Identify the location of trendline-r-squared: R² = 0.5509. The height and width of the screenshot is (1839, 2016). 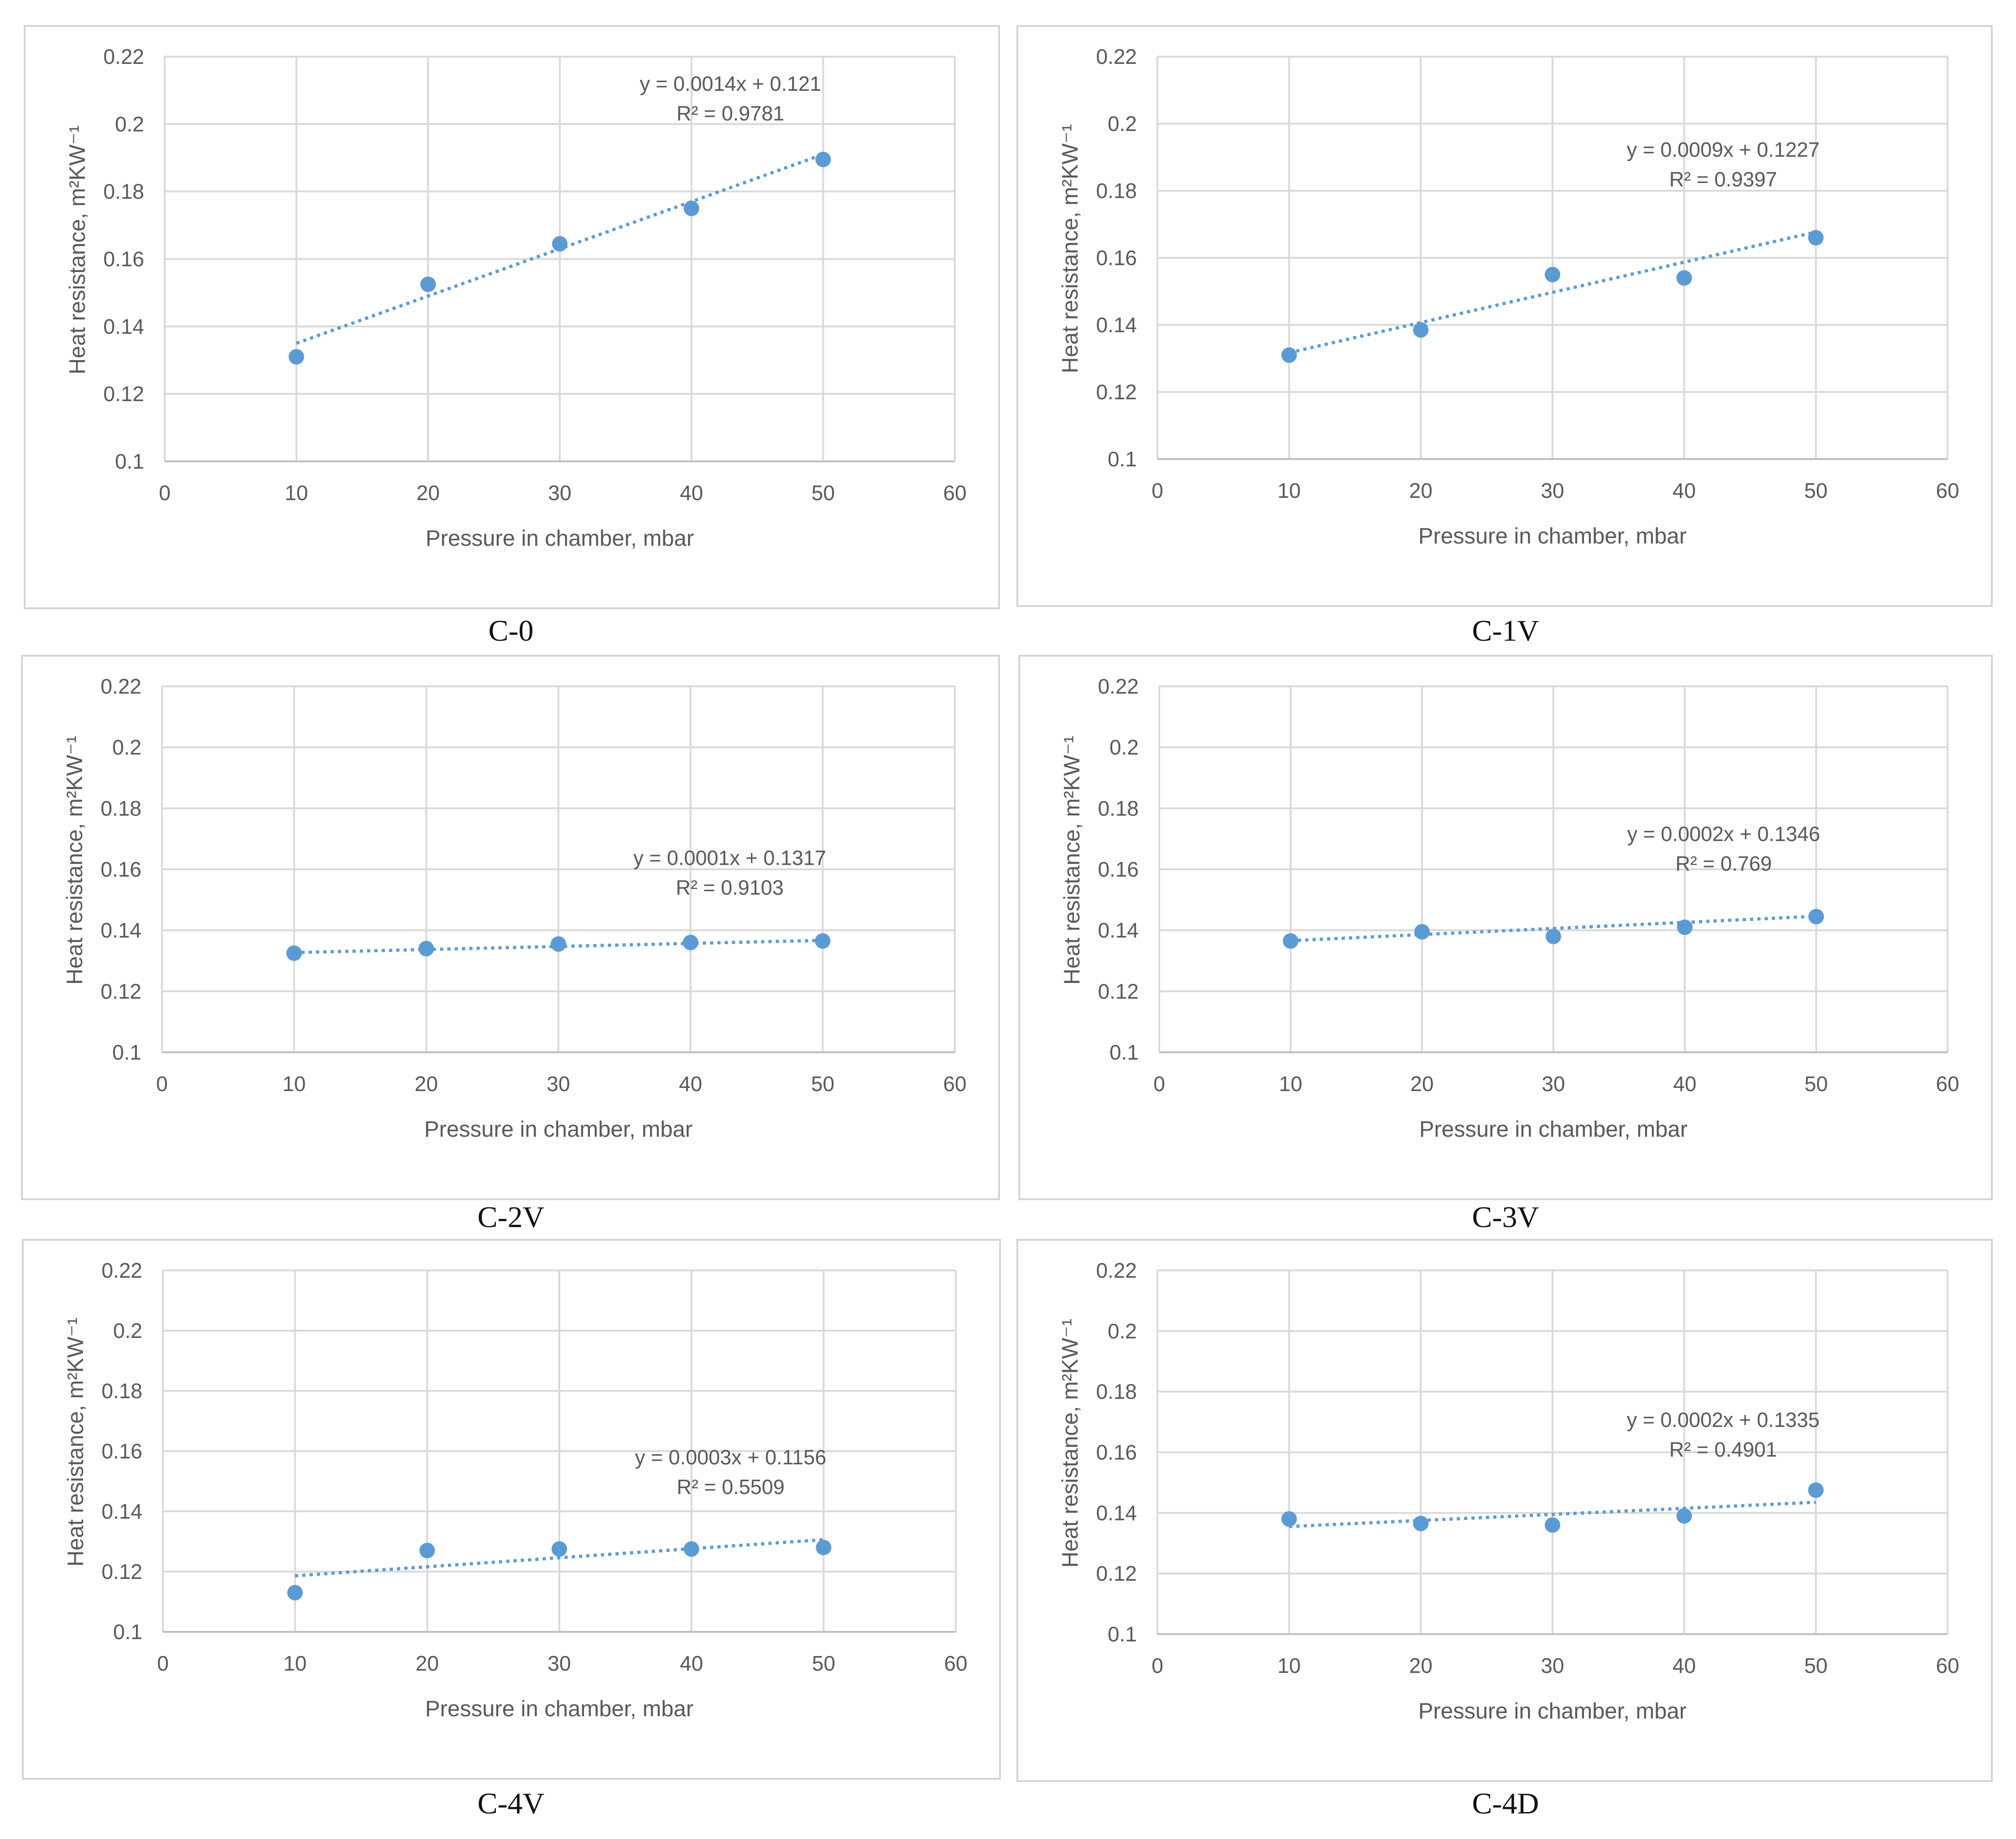
(730, 1487).